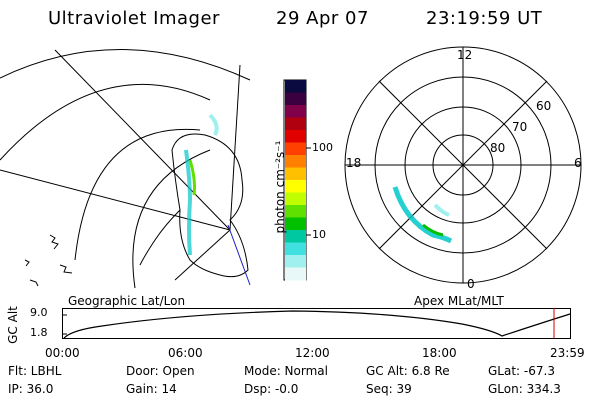 The height and width of the screenshot is (400, 600). What do you see at coordinates (544, 106) in the screenshot?
I see `lat-label-60: 60` at bounding box center [544, 106].